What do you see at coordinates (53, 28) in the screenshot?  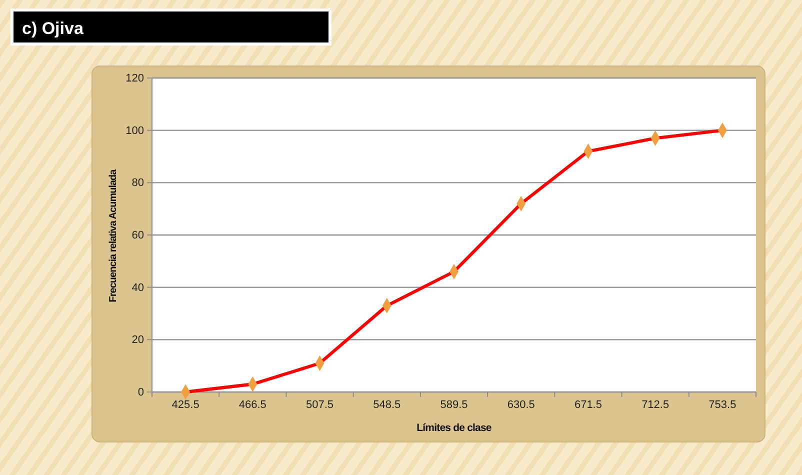 I see `chart-title: c) Ojiva` at bounding box center [53, 28].